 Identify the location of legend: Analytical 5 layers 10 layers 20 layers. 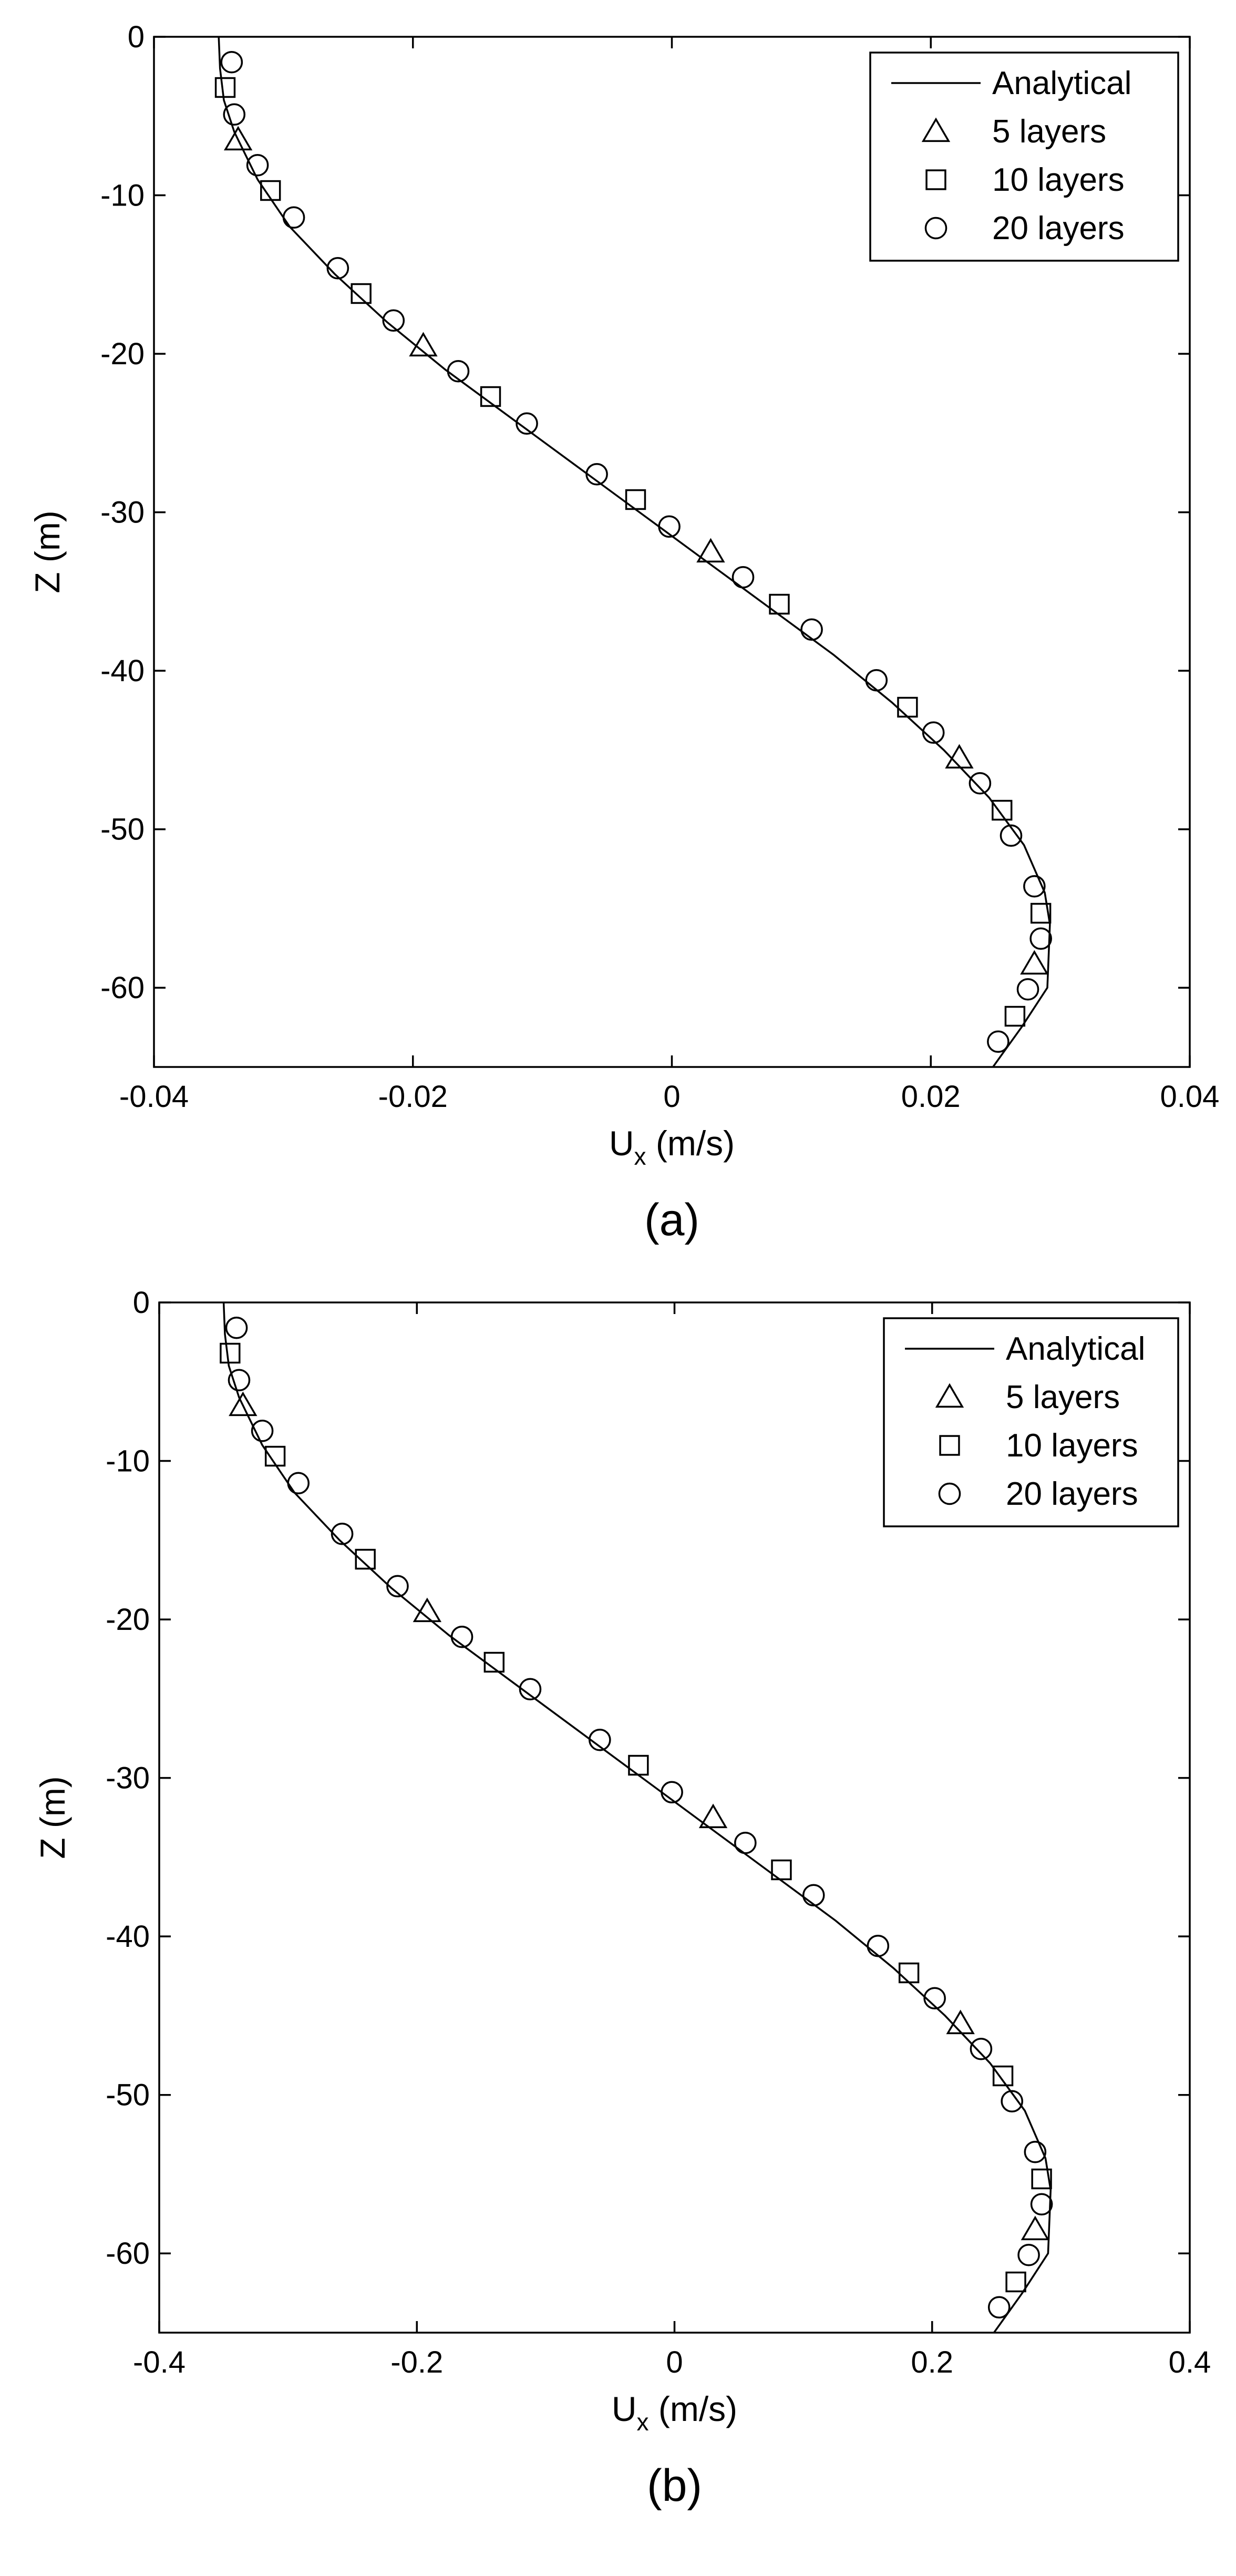
(1031, 1422).